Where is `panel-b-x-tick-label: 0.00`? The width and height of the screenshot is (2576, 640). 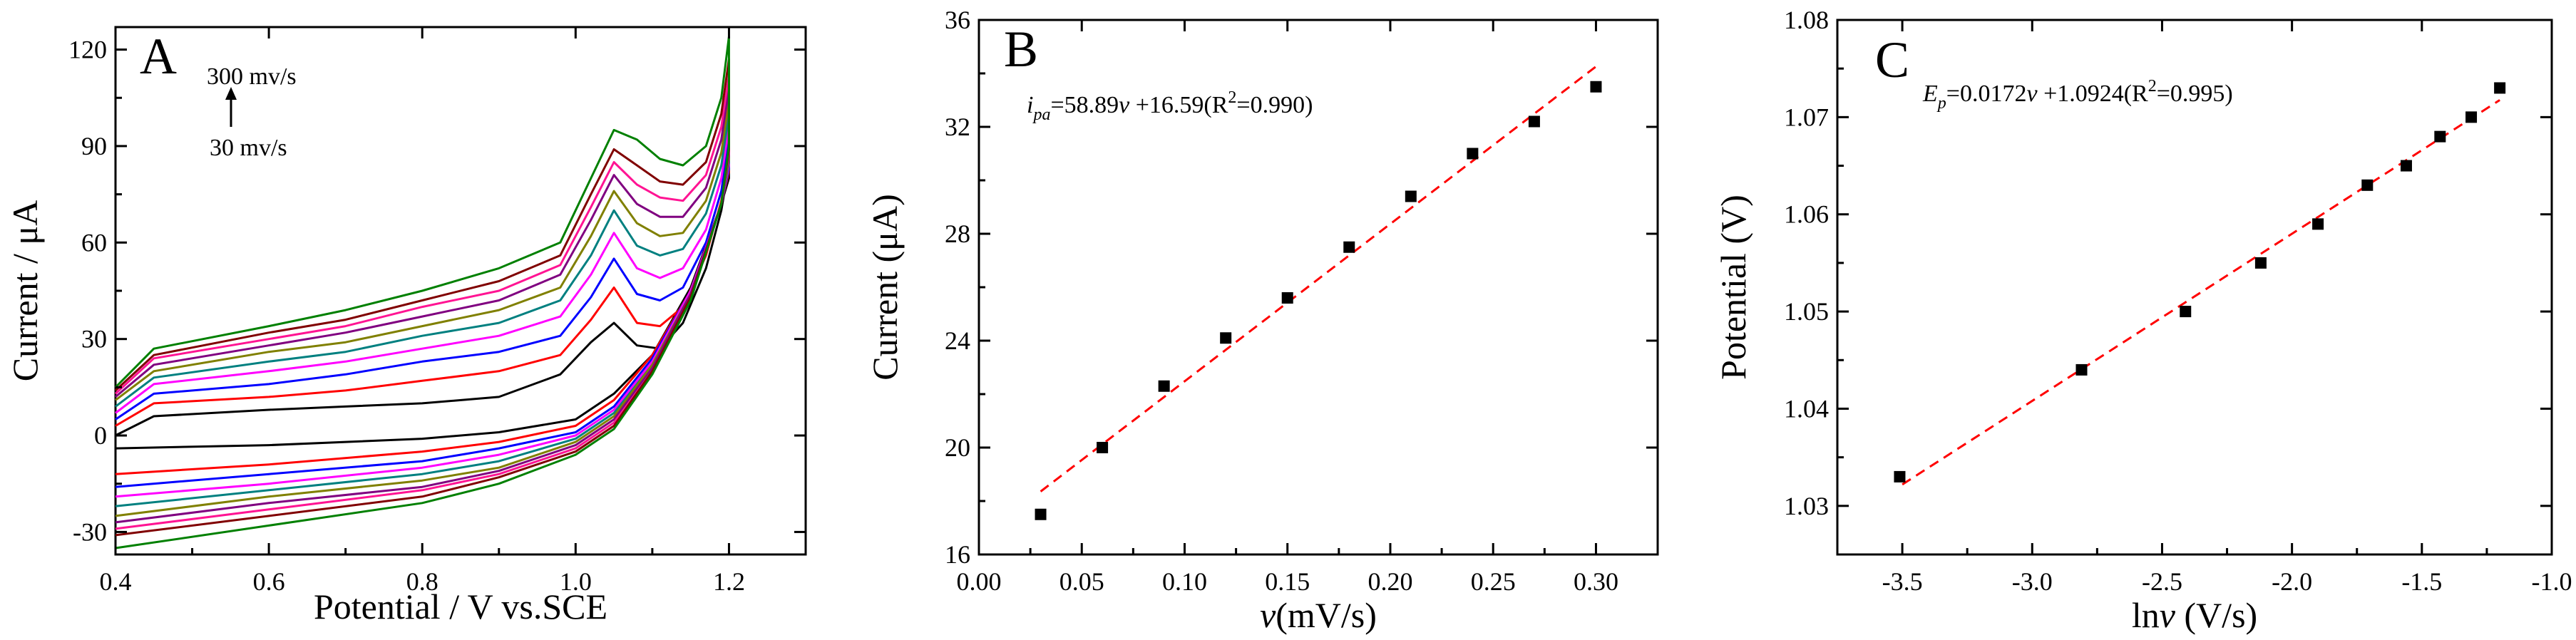
panel-b-x-tick-label: 0.00 is located at coordinates (979, 581).